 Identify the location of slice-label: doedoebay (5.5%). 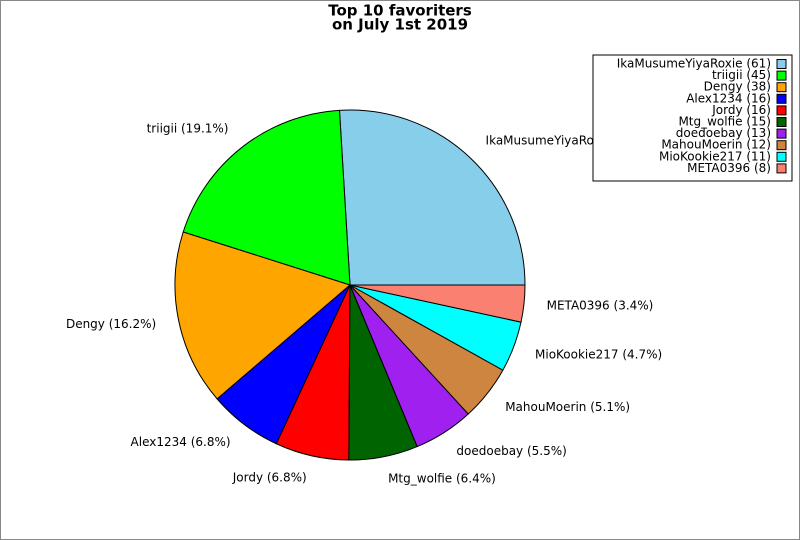
(511, 451).